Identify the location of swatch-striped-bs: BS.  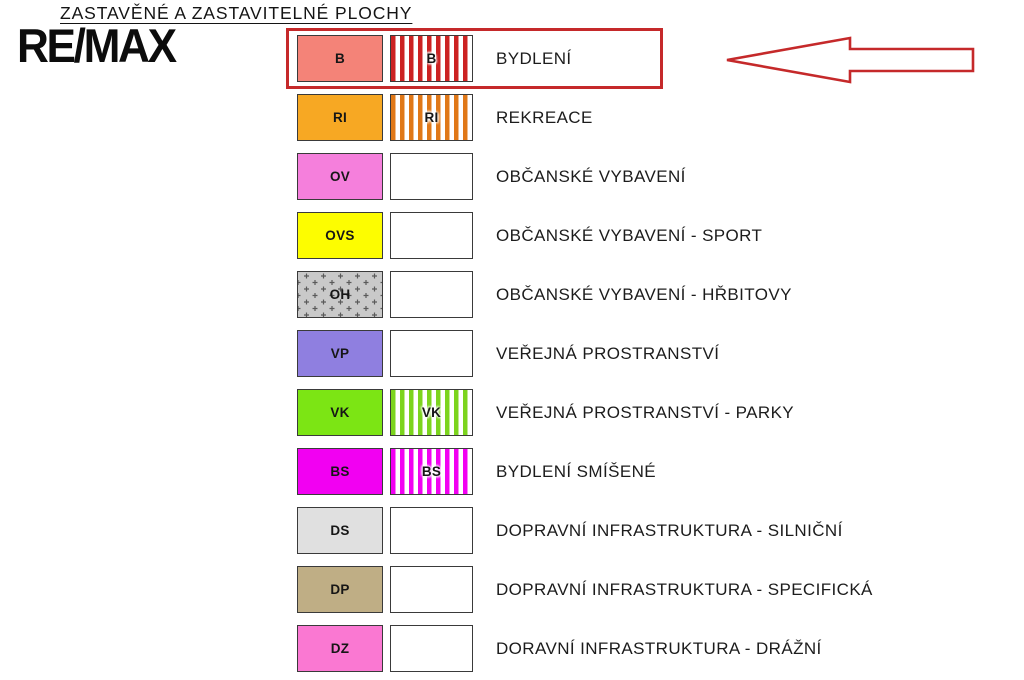
(431, 471).